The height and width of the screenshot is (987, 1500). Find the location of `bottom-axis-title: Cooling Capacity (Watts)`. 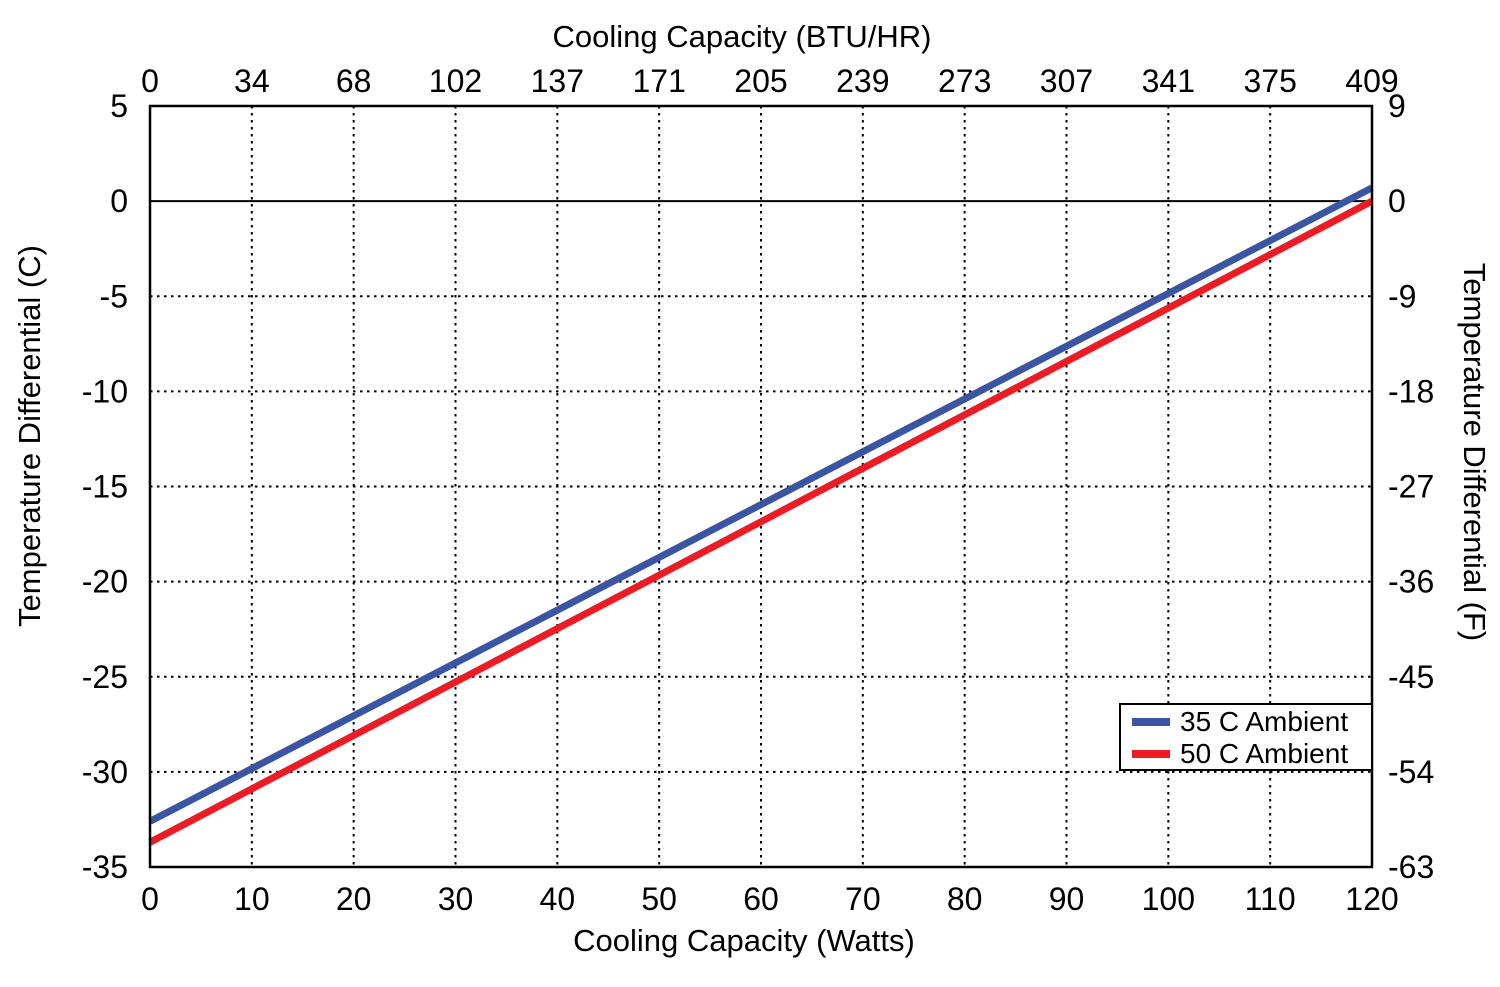

bottom-axis-title: Cooling Capacity (Watts) is located at coordinates (744, 940).